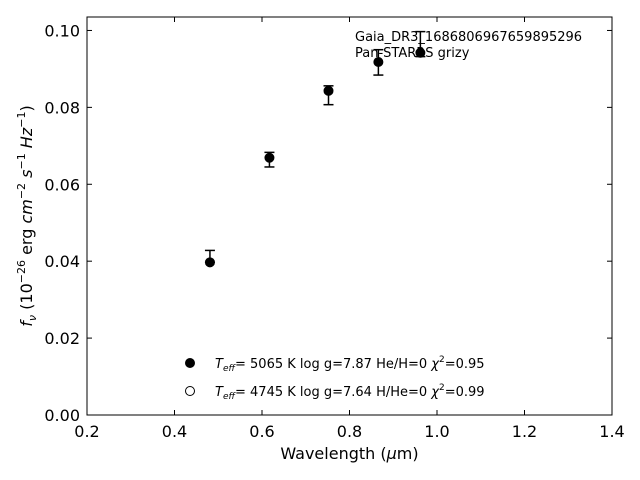 The height and width of the screenshot is (480, 640). I want to click on x-tick-label: 1.2, so click(524, 431).